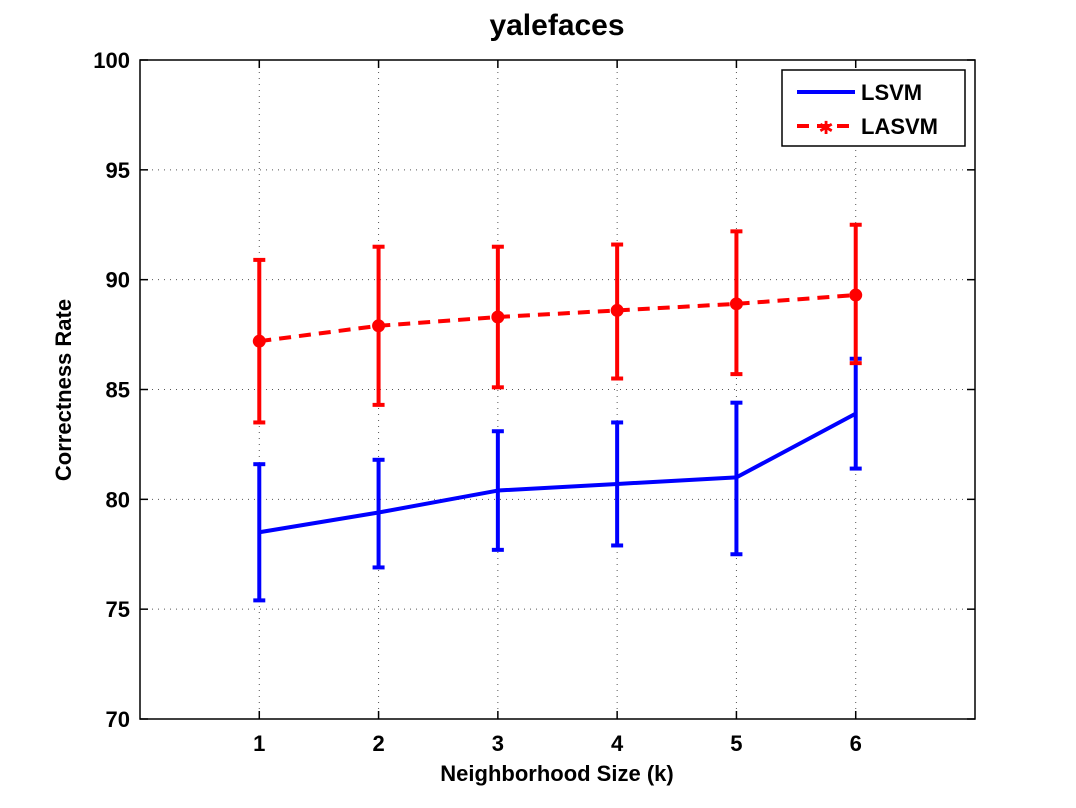 The image size is (1076, 808). I want to click on y-tick-label: 90, so click(118, 280).